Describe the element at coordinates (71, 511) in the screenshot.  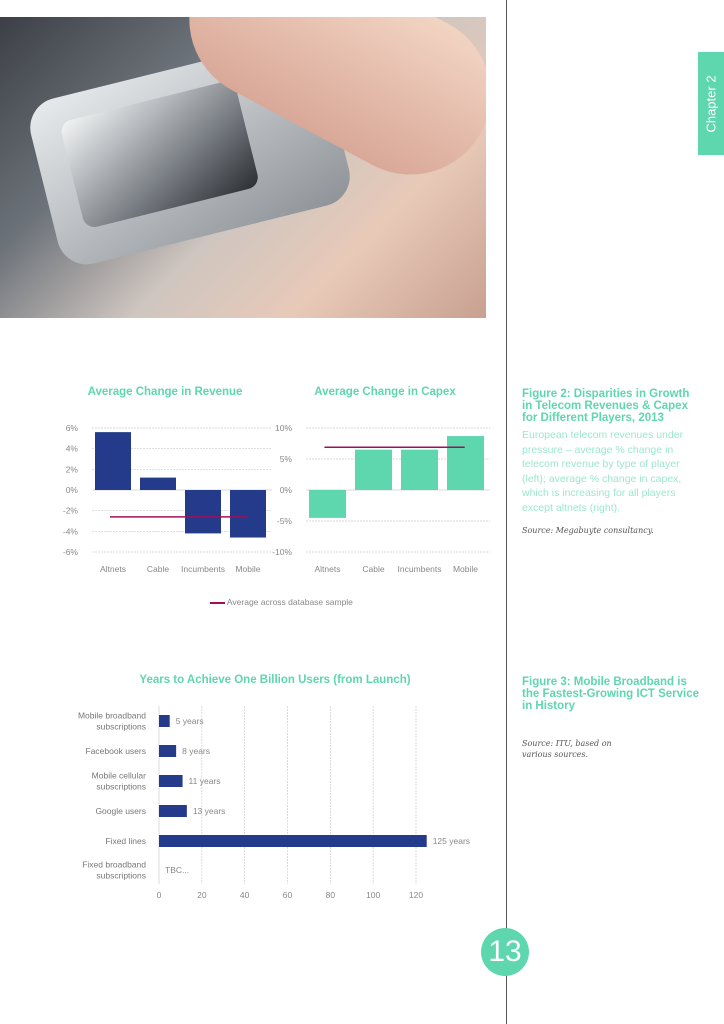
I see `y-tick-label: -2%` at that location.